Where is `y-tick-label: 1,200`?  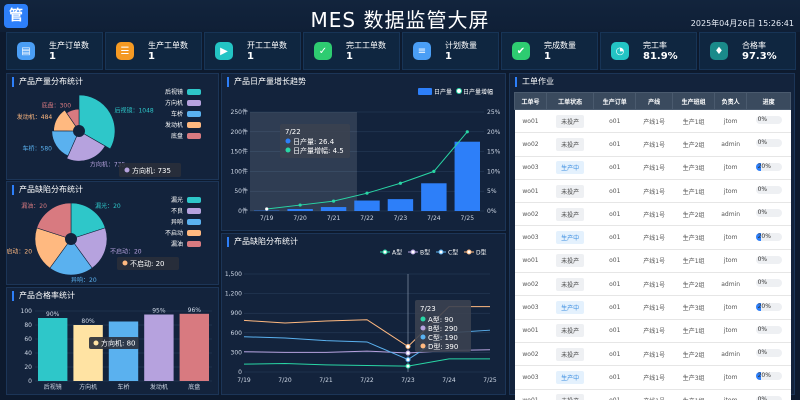
y-tick-label: 1,200 is located at coordinates (233, 294).